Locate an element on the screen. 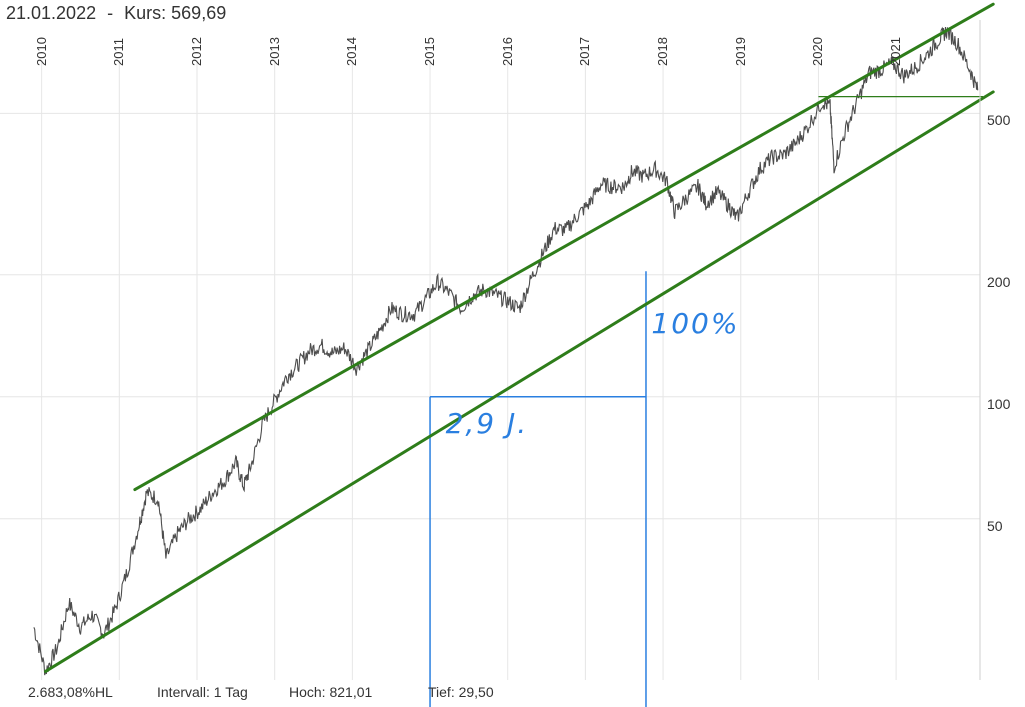 The width and height of the screenshot is (1025, 707). annotation-label: 2,9 J. is located at coordinates (487, 424).